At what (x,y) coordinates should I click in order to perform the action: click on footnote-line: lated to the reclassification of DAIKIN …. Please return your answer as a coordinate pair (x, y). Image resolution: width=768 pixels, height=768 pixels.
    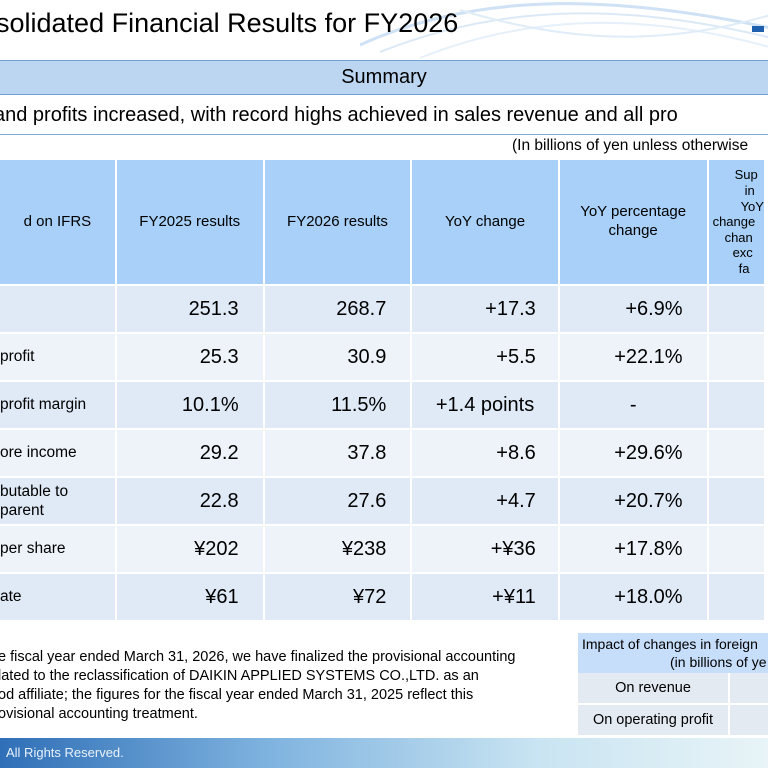
    Looking at the image, I should click on (239, 675).